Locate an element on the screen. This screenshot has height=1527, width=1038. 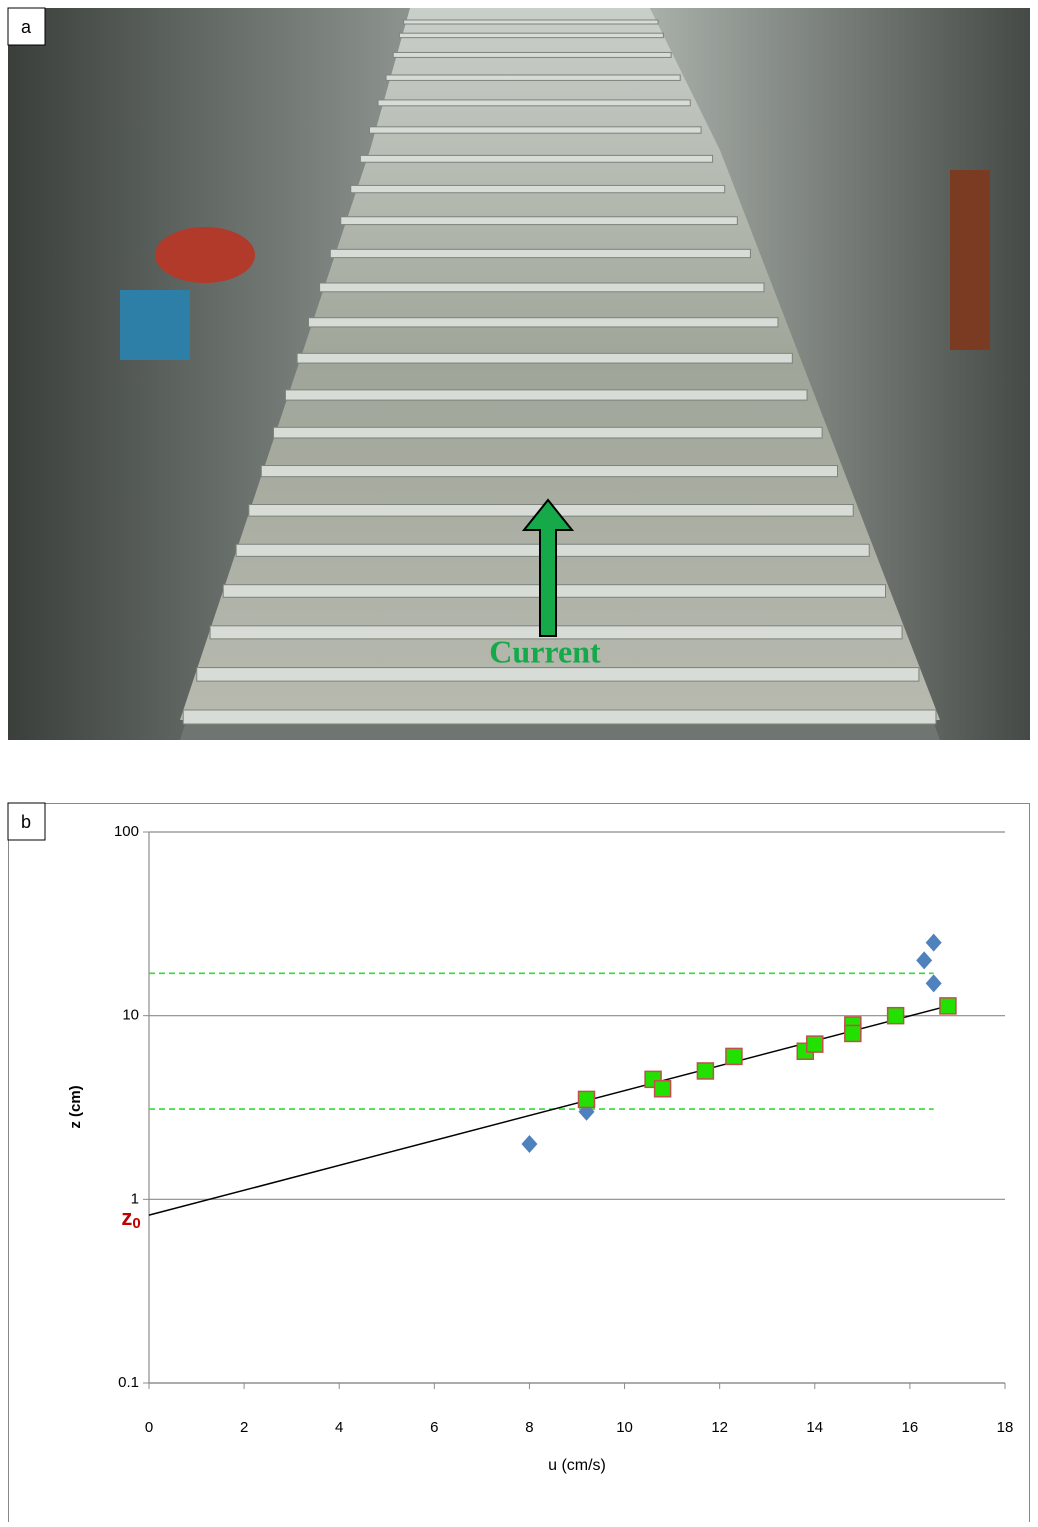
current-label: Current is located at coordinates (545, 651).